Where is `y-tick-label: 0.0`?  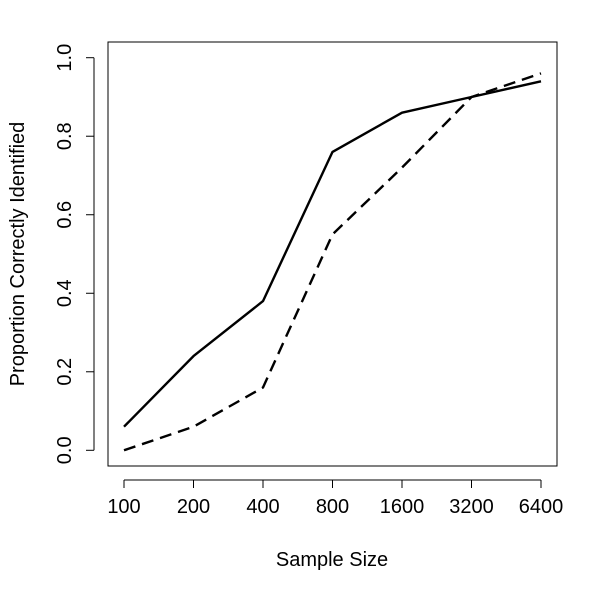
y-tick-label: 0.0 is located at coordinates (65, 450).